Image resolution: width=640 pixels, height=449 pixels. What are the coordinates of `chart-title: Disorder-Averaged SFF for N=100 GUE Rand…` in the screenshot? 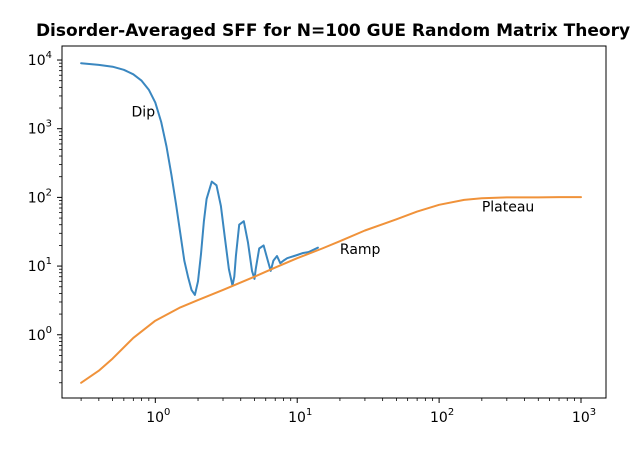 It's located at (333, 31).